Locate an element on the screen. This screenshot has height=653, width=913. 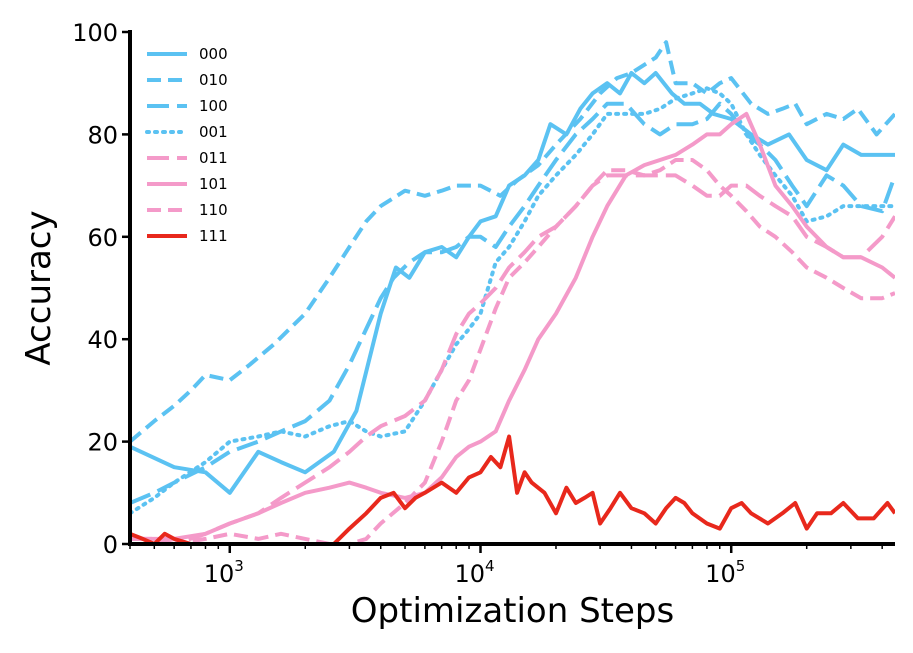
y-tick-label: 40 is located at coordinates (102, 340).